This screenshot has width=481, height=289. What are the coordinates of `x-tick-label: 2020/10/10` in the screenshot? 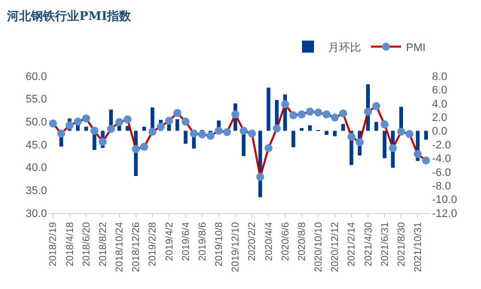 It's located at (319, 247).